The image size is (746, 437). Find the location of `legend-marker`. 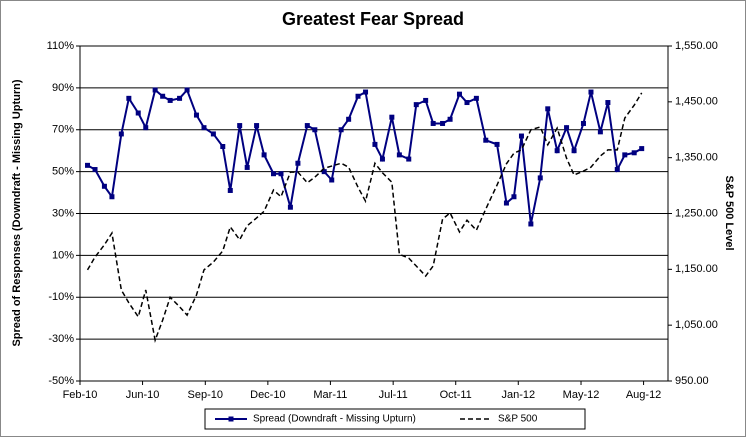

legend-marker is located at coordinates (231, 419).